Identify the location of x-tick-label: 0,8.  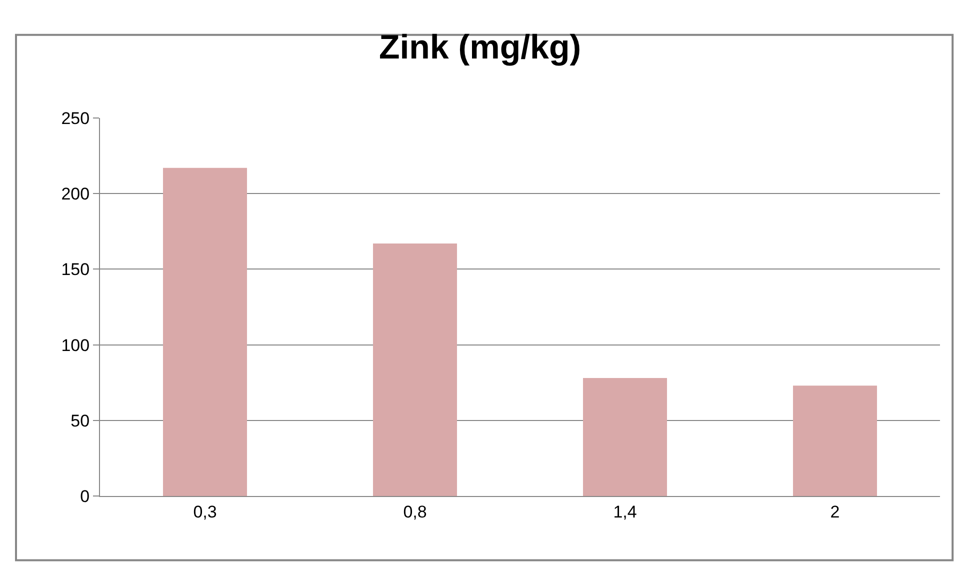
(415, 512).